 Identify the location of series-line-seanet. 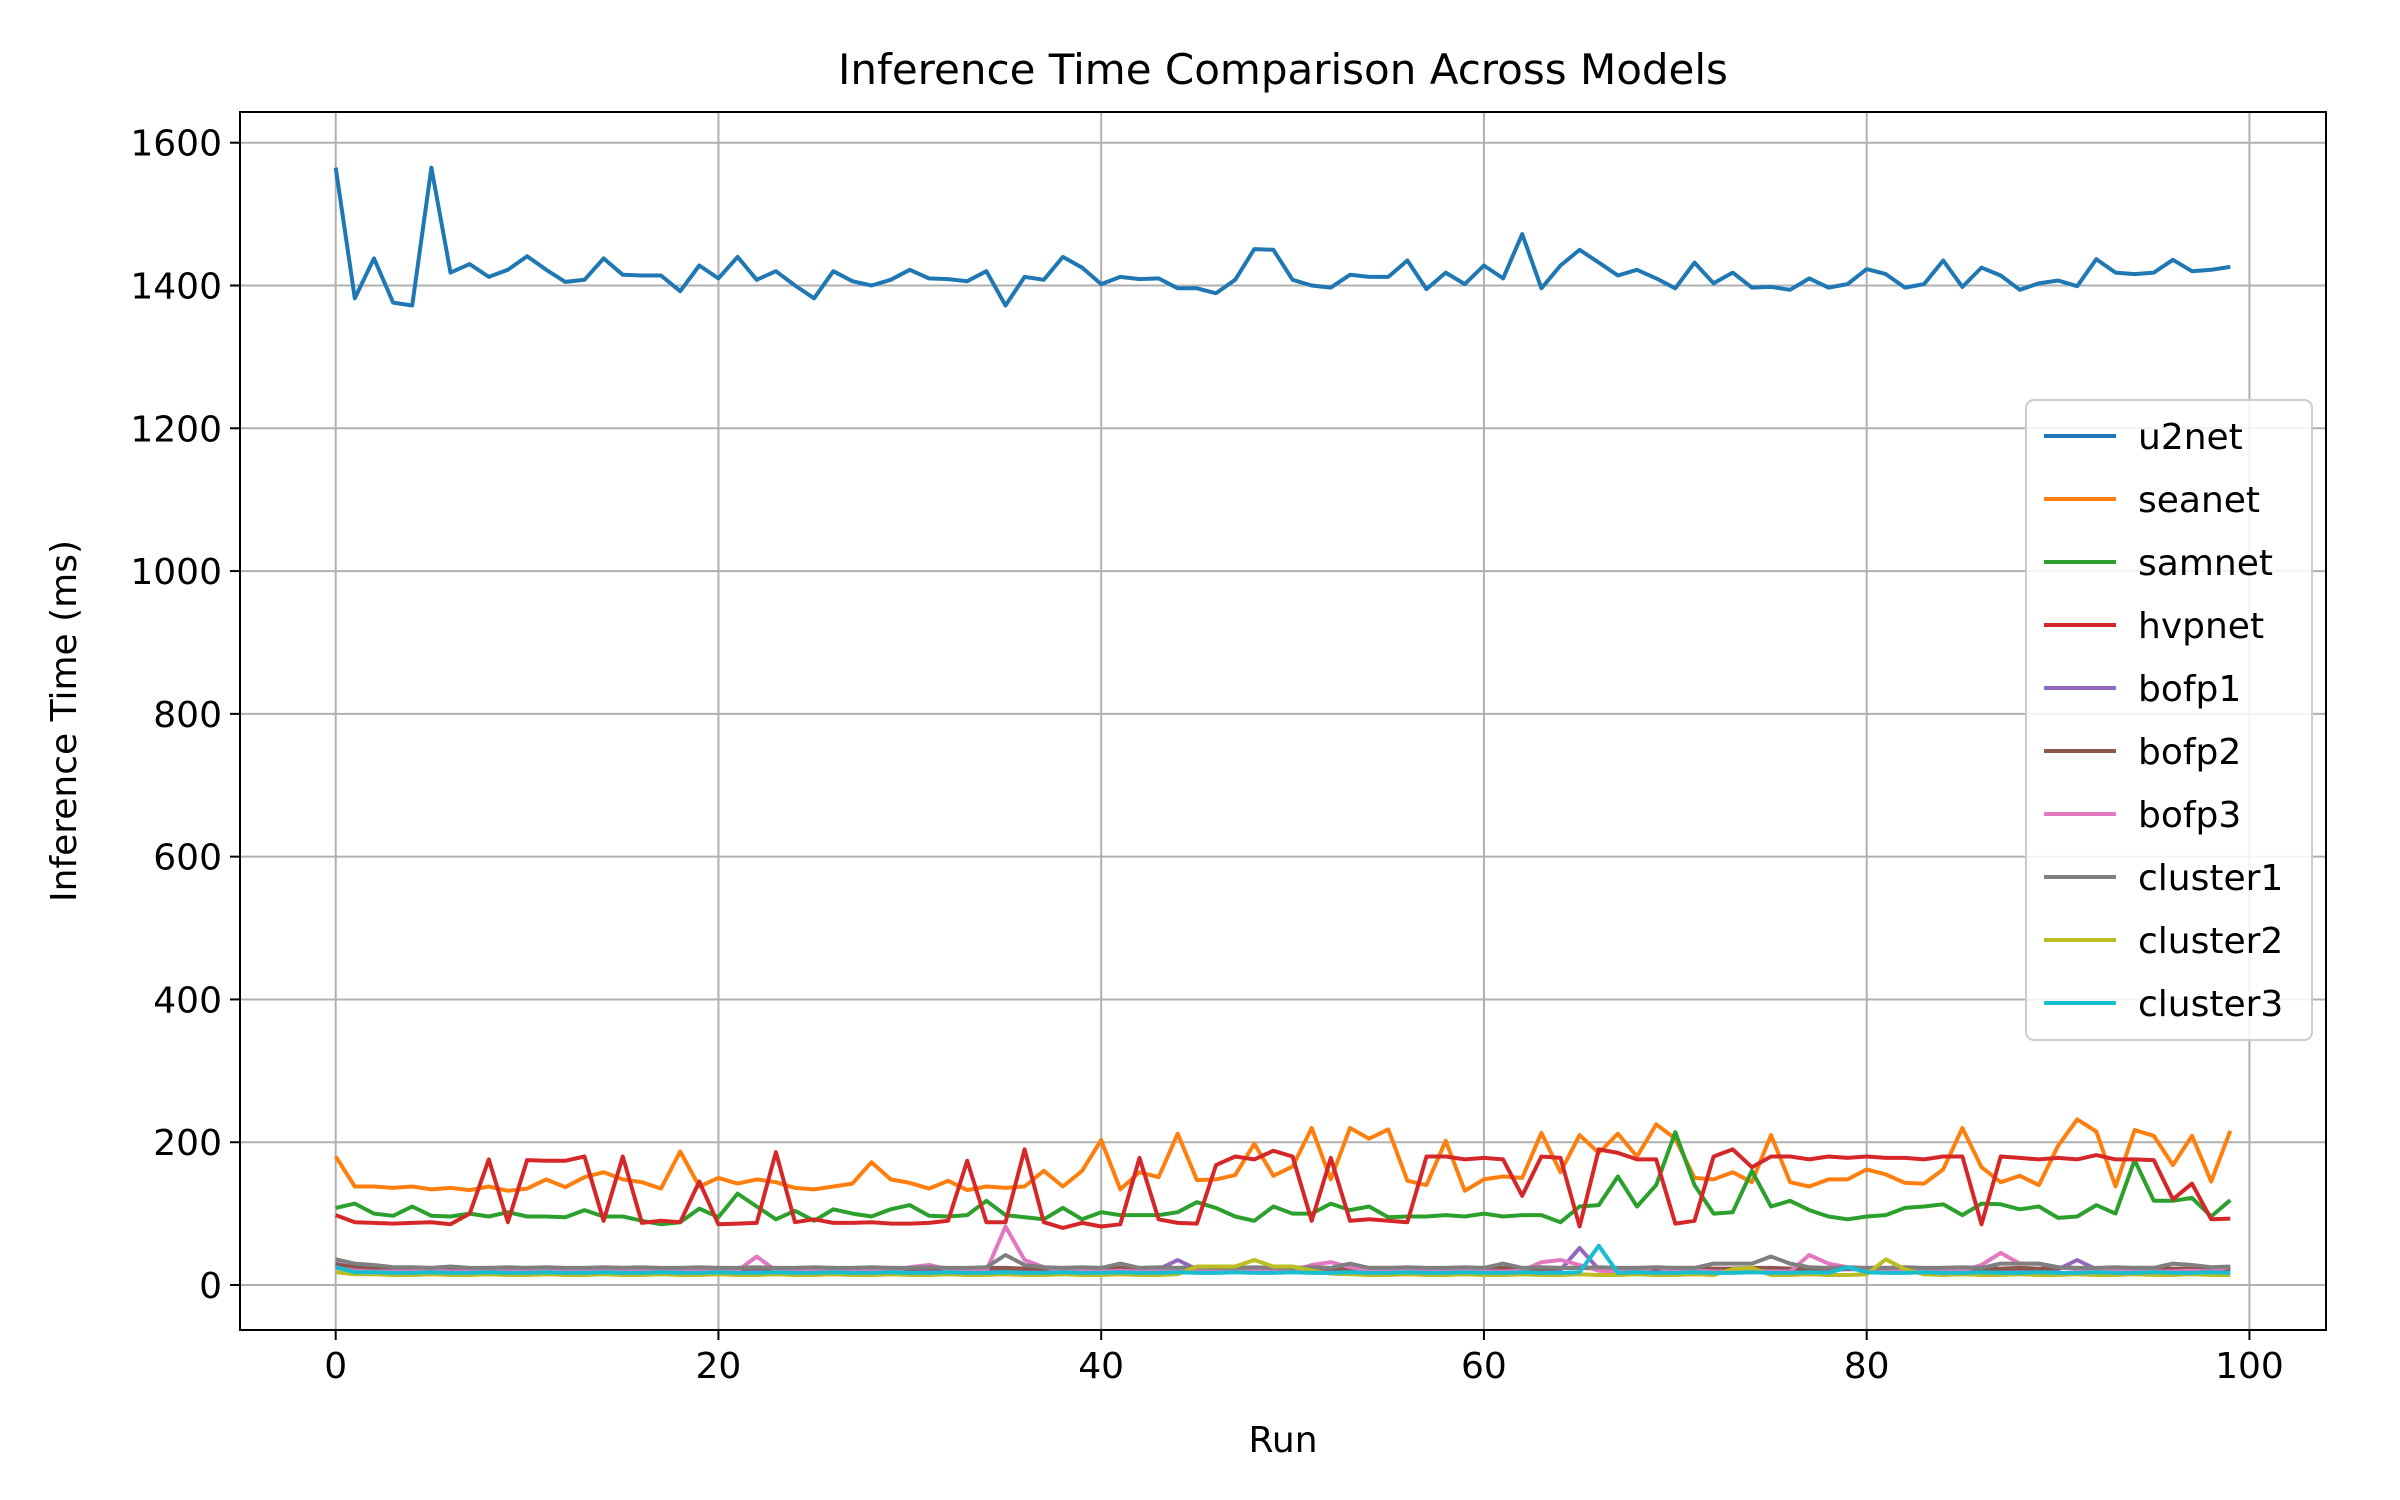
(1283, 1155).